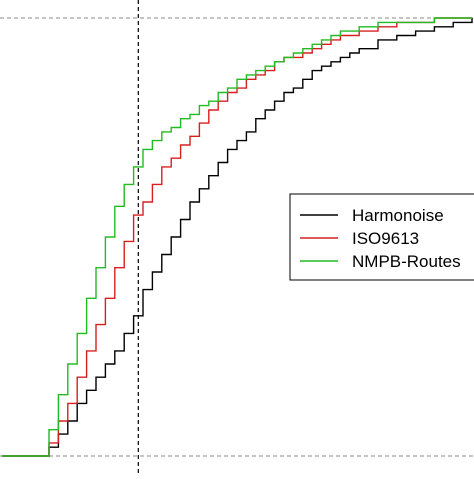 The height and width of the screenshot is (479, 474). I want to click on legend: Harmonoise ISO9613 NMPB-Routes, so click(381, 237).